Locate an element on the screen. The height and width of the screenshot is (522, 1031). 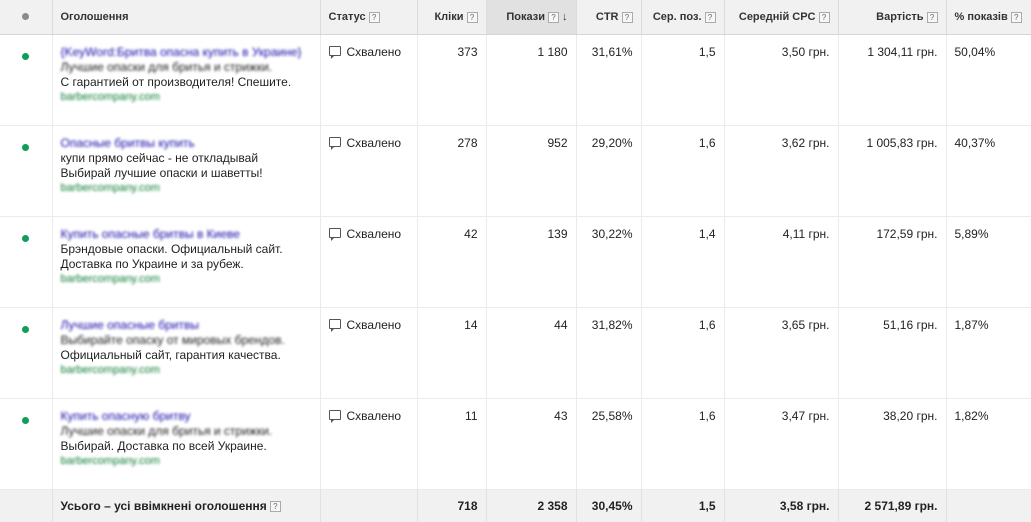
avg-pos-value: 1,6 is located at coordinates (682, 171).